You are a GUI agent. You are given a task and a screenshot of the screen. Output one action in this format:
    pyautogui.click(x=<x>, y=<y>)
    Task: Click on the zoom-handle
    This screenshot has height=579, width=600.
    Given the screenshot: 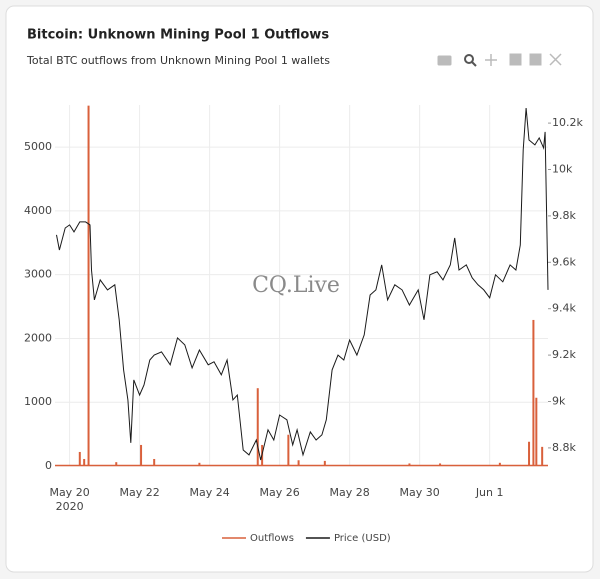 What is the action you would take?
    pyautogui.click(x=474, y=64)
    